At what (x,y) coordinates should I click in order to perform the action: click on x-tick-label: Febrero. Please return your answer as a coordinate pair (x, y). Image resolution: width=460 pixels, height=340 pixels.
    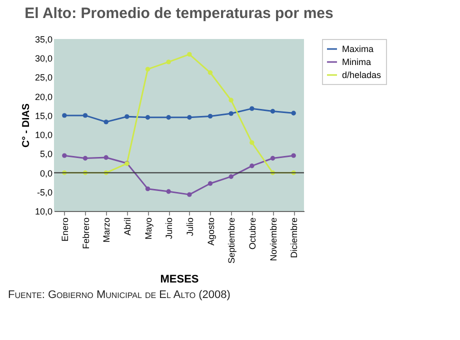
    Looking at the image, I should click on (85, 234).